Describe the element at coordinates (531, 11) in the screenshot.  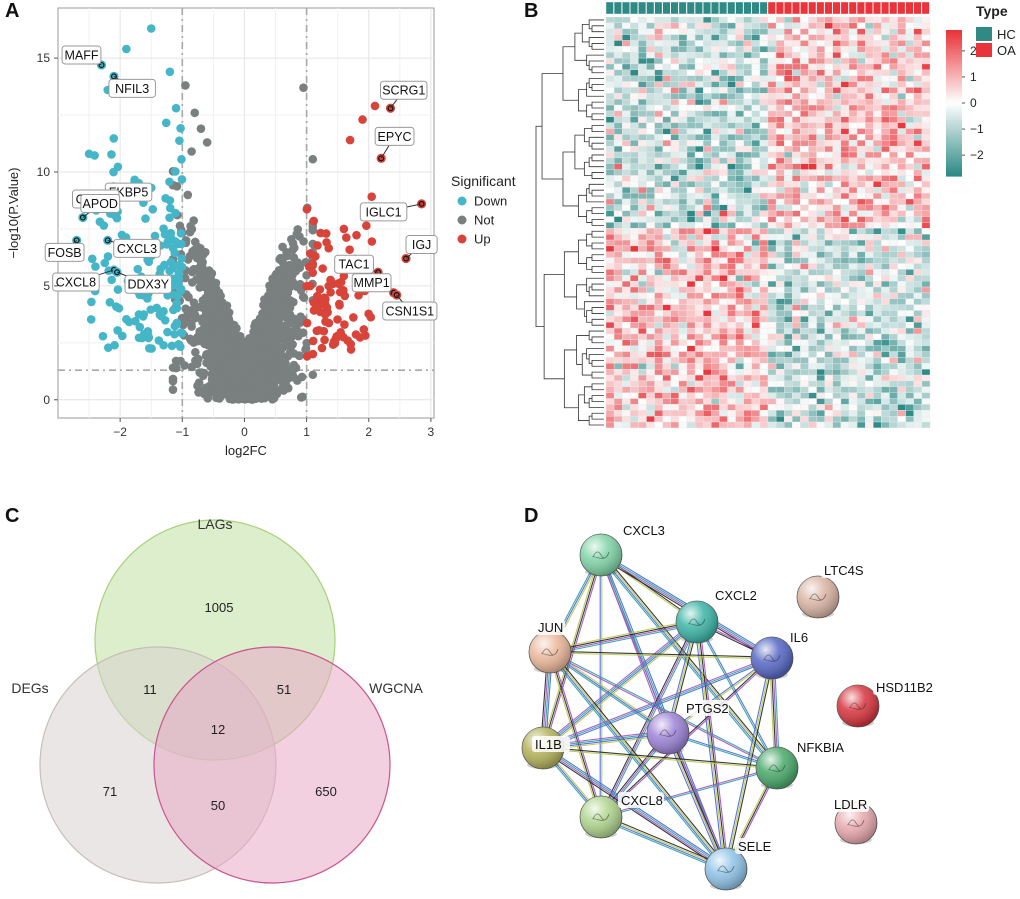
I see `panel-b-label: B` at that location.